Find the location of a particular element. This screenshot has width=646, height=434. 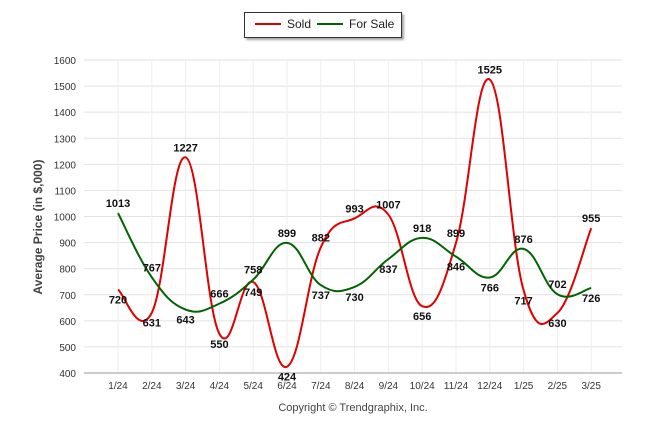

x-tick-label: 2/24 is located at coordinates (152, 386).